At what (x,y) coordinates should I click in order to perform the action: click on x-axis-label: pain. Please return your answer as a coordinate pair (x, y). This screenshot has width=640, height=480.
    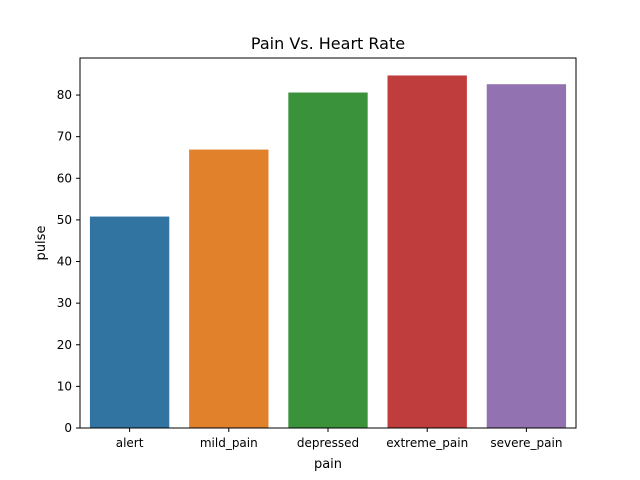
    Looking at the image, I should click on (328, 464).